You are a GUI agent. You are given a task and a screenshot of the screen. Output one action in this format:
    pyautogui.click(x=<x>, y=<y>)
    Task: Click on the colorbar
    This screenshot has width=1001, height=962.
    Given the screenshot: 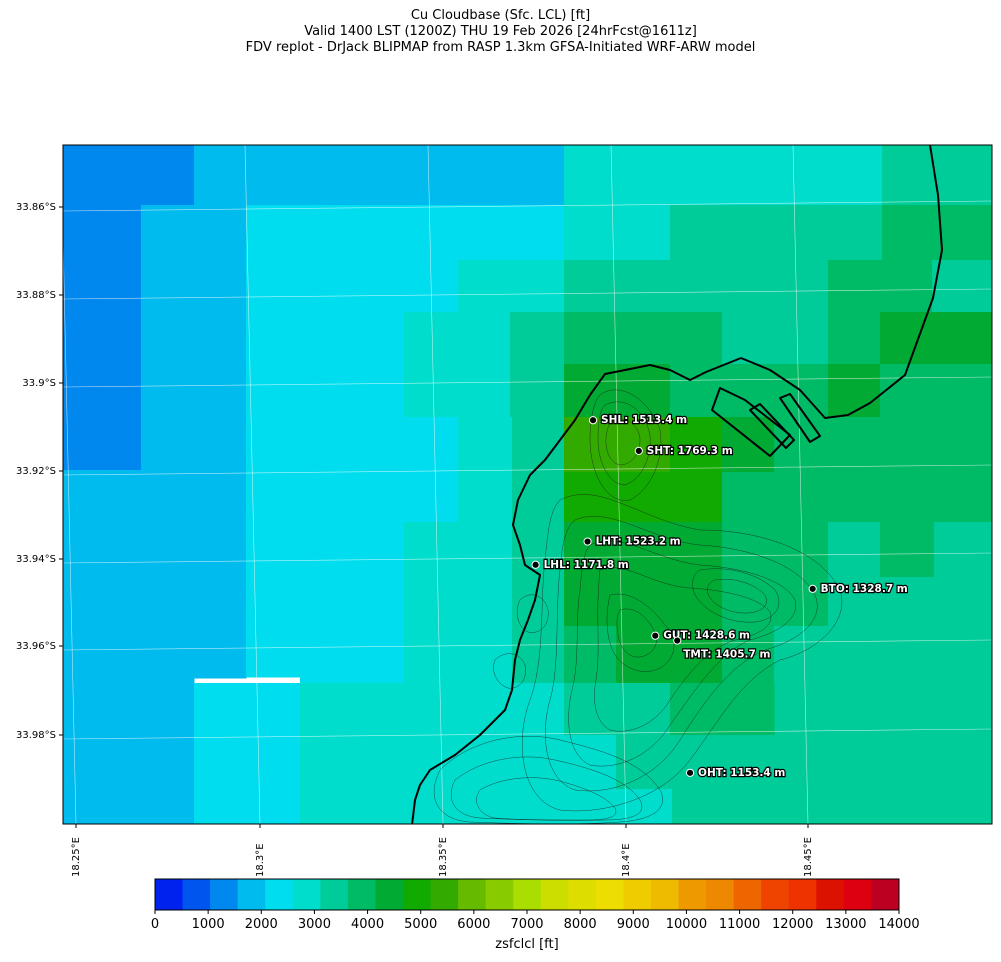 What is the action you would take?
    pyautogui.click(x=527, y=896)
    